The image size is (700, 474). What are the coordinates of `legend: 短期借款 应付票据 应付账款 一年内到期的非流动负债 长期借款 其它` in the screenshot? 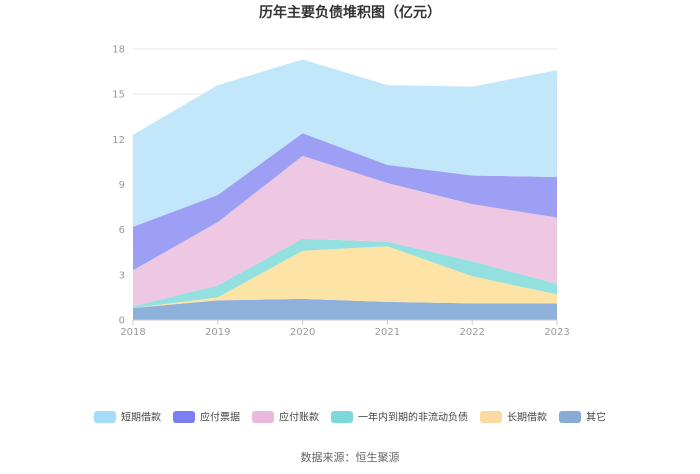 It's located at (350, 417).